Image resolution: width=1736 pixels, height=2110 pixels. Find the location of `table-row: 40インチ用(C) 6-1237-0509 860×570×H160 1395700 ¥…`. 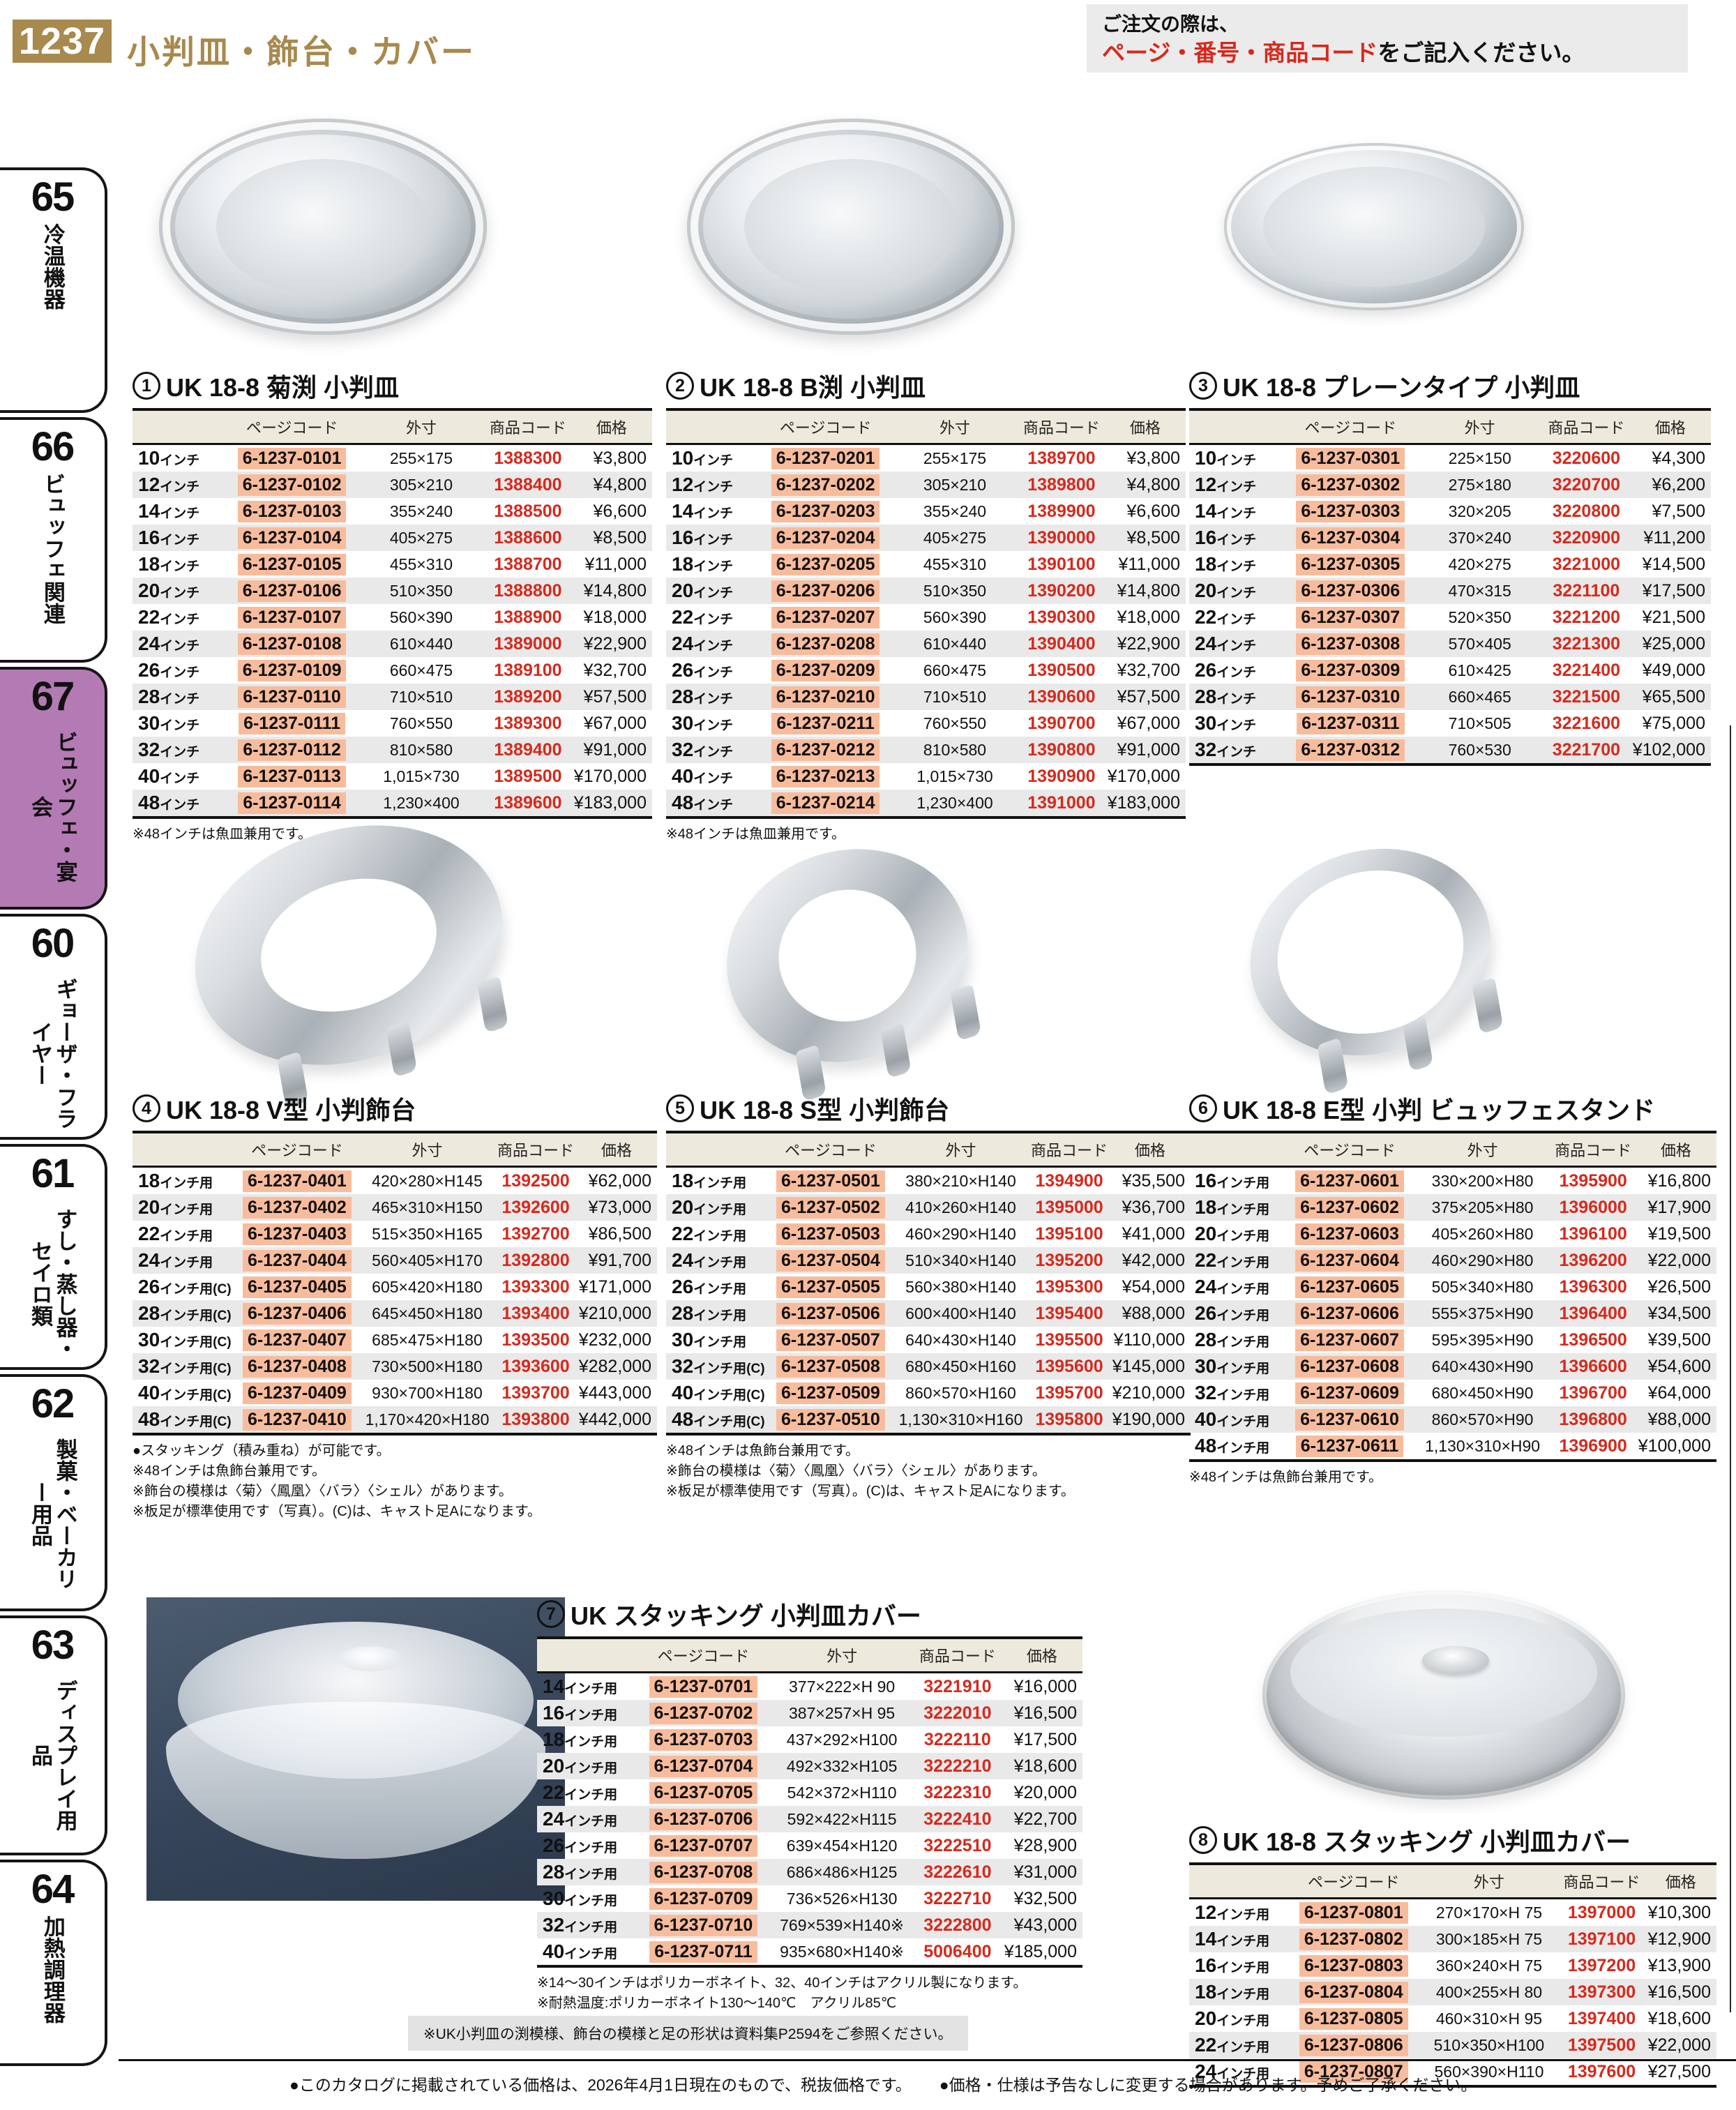

table-row: 40インチ用(C) 6-1237-0509 860×570×H160 1395700 ¥… is located at coordinates (929, 1393).